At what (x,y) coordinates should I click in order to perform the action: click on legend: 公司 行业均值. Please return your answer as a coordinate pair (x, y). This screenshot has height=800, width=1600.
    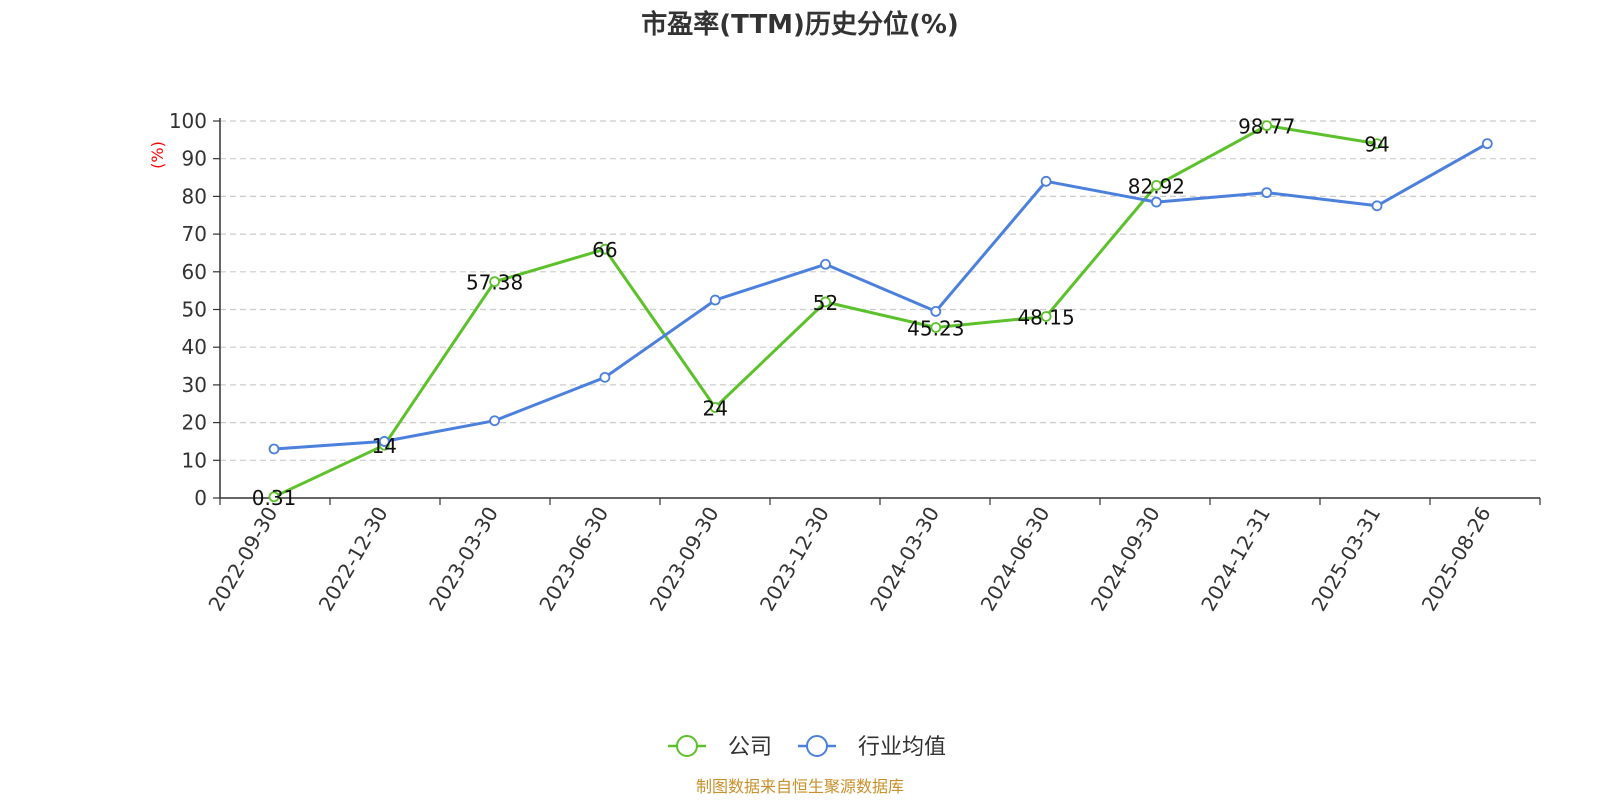
    Looking at the image, I should click on (807, 747).